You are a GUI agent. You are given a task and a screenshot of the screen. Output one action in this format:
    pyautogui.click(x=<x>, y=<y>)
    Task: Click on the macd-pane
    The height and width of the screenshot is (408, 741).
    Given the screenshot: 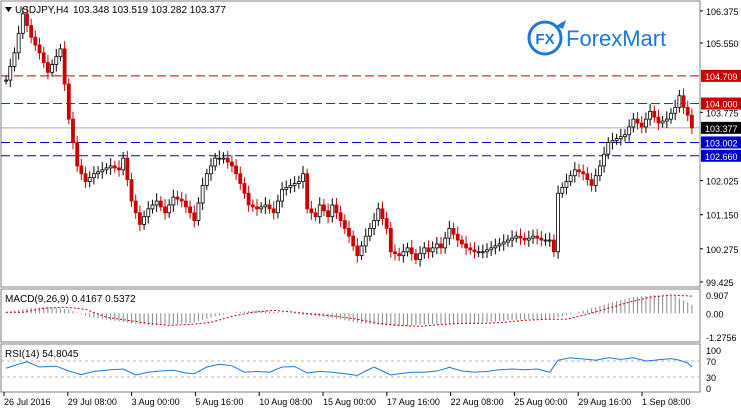 What is the action you would take?
    pyautogui.click(x=350, y=315)
    